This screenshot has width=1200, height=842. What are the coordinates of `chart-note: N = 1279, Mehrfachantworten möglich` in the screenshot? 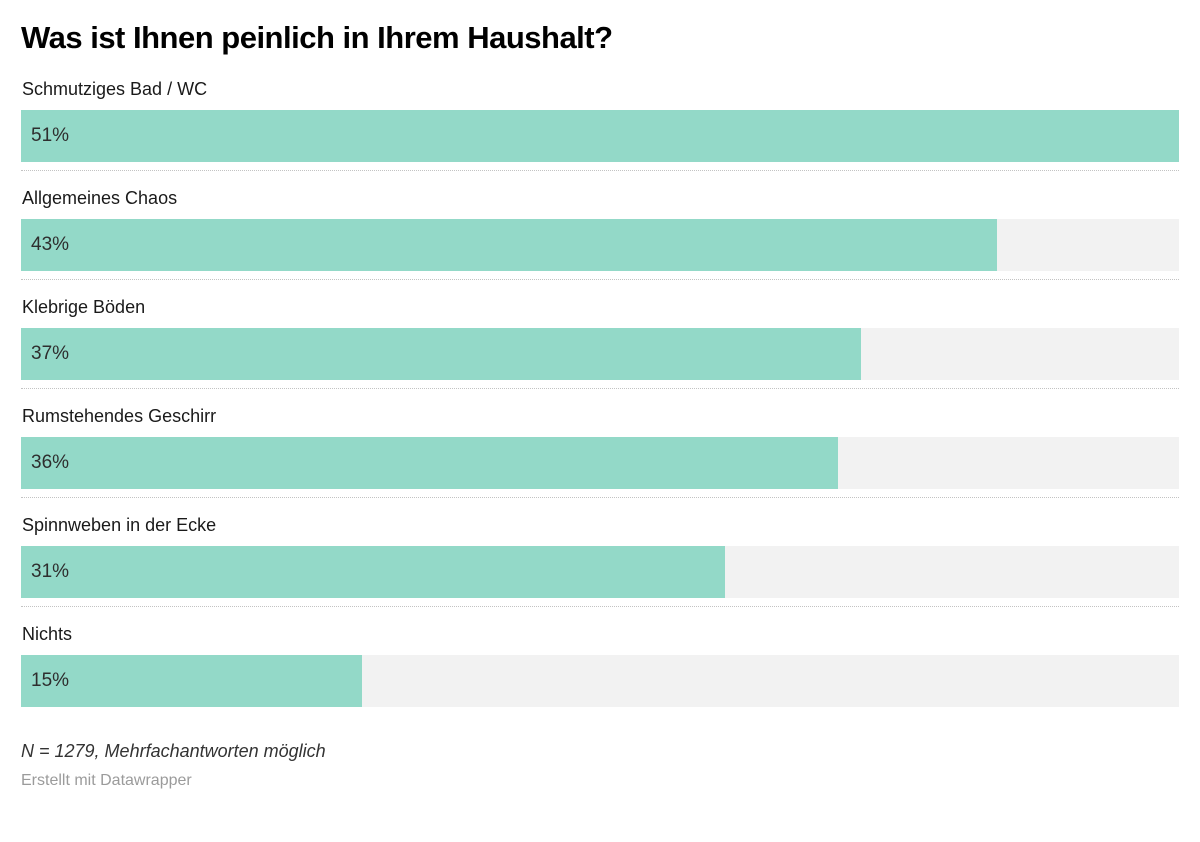 It's located at (173, 751).